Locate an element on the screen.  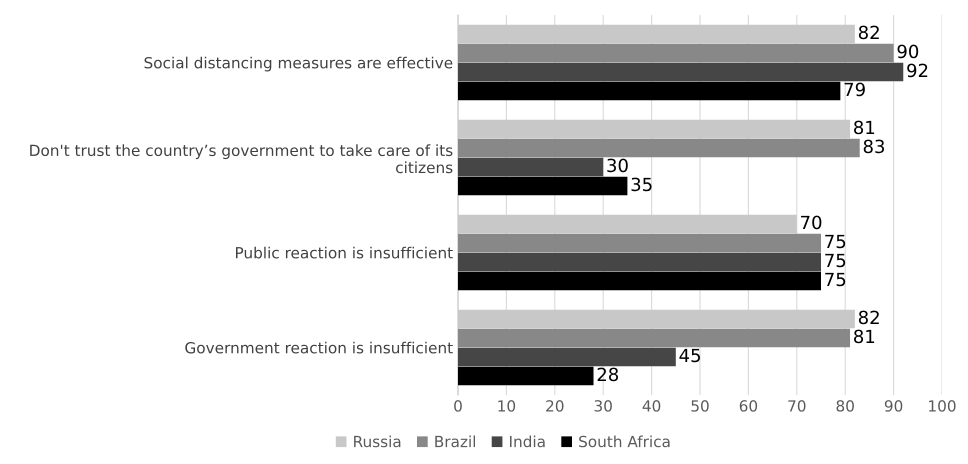
data-label: 79 is located at coordinates (854, 89).